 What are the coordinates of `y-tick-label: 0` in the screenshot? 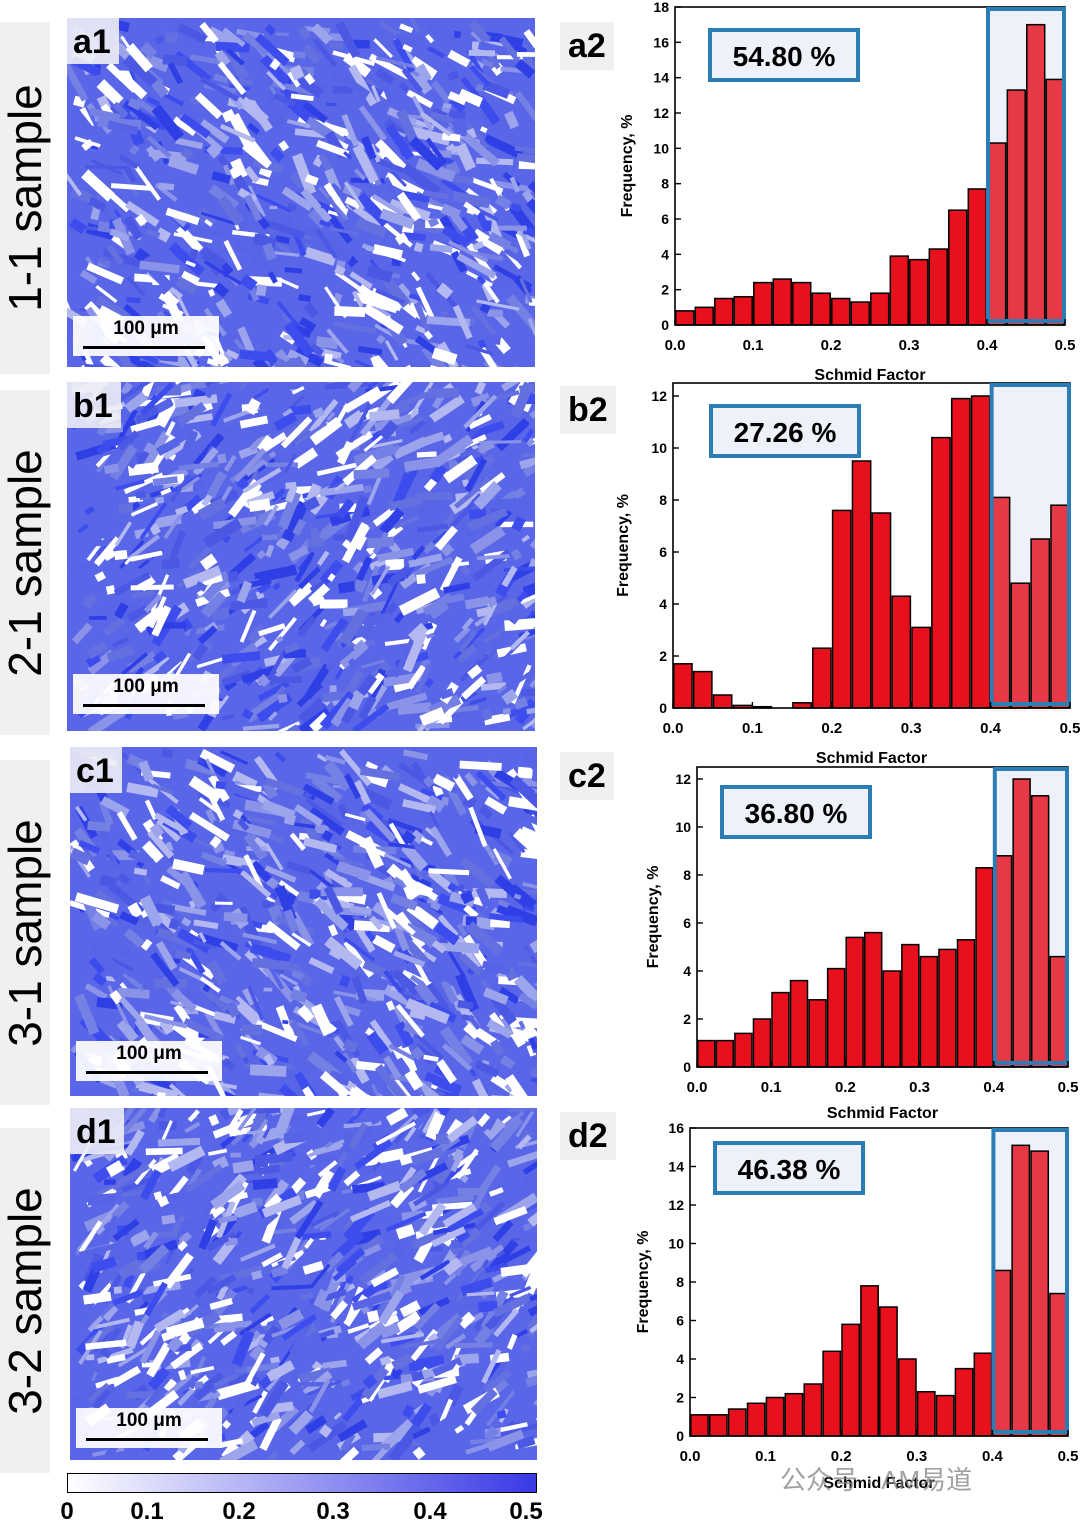 It's located at (680, 1436).